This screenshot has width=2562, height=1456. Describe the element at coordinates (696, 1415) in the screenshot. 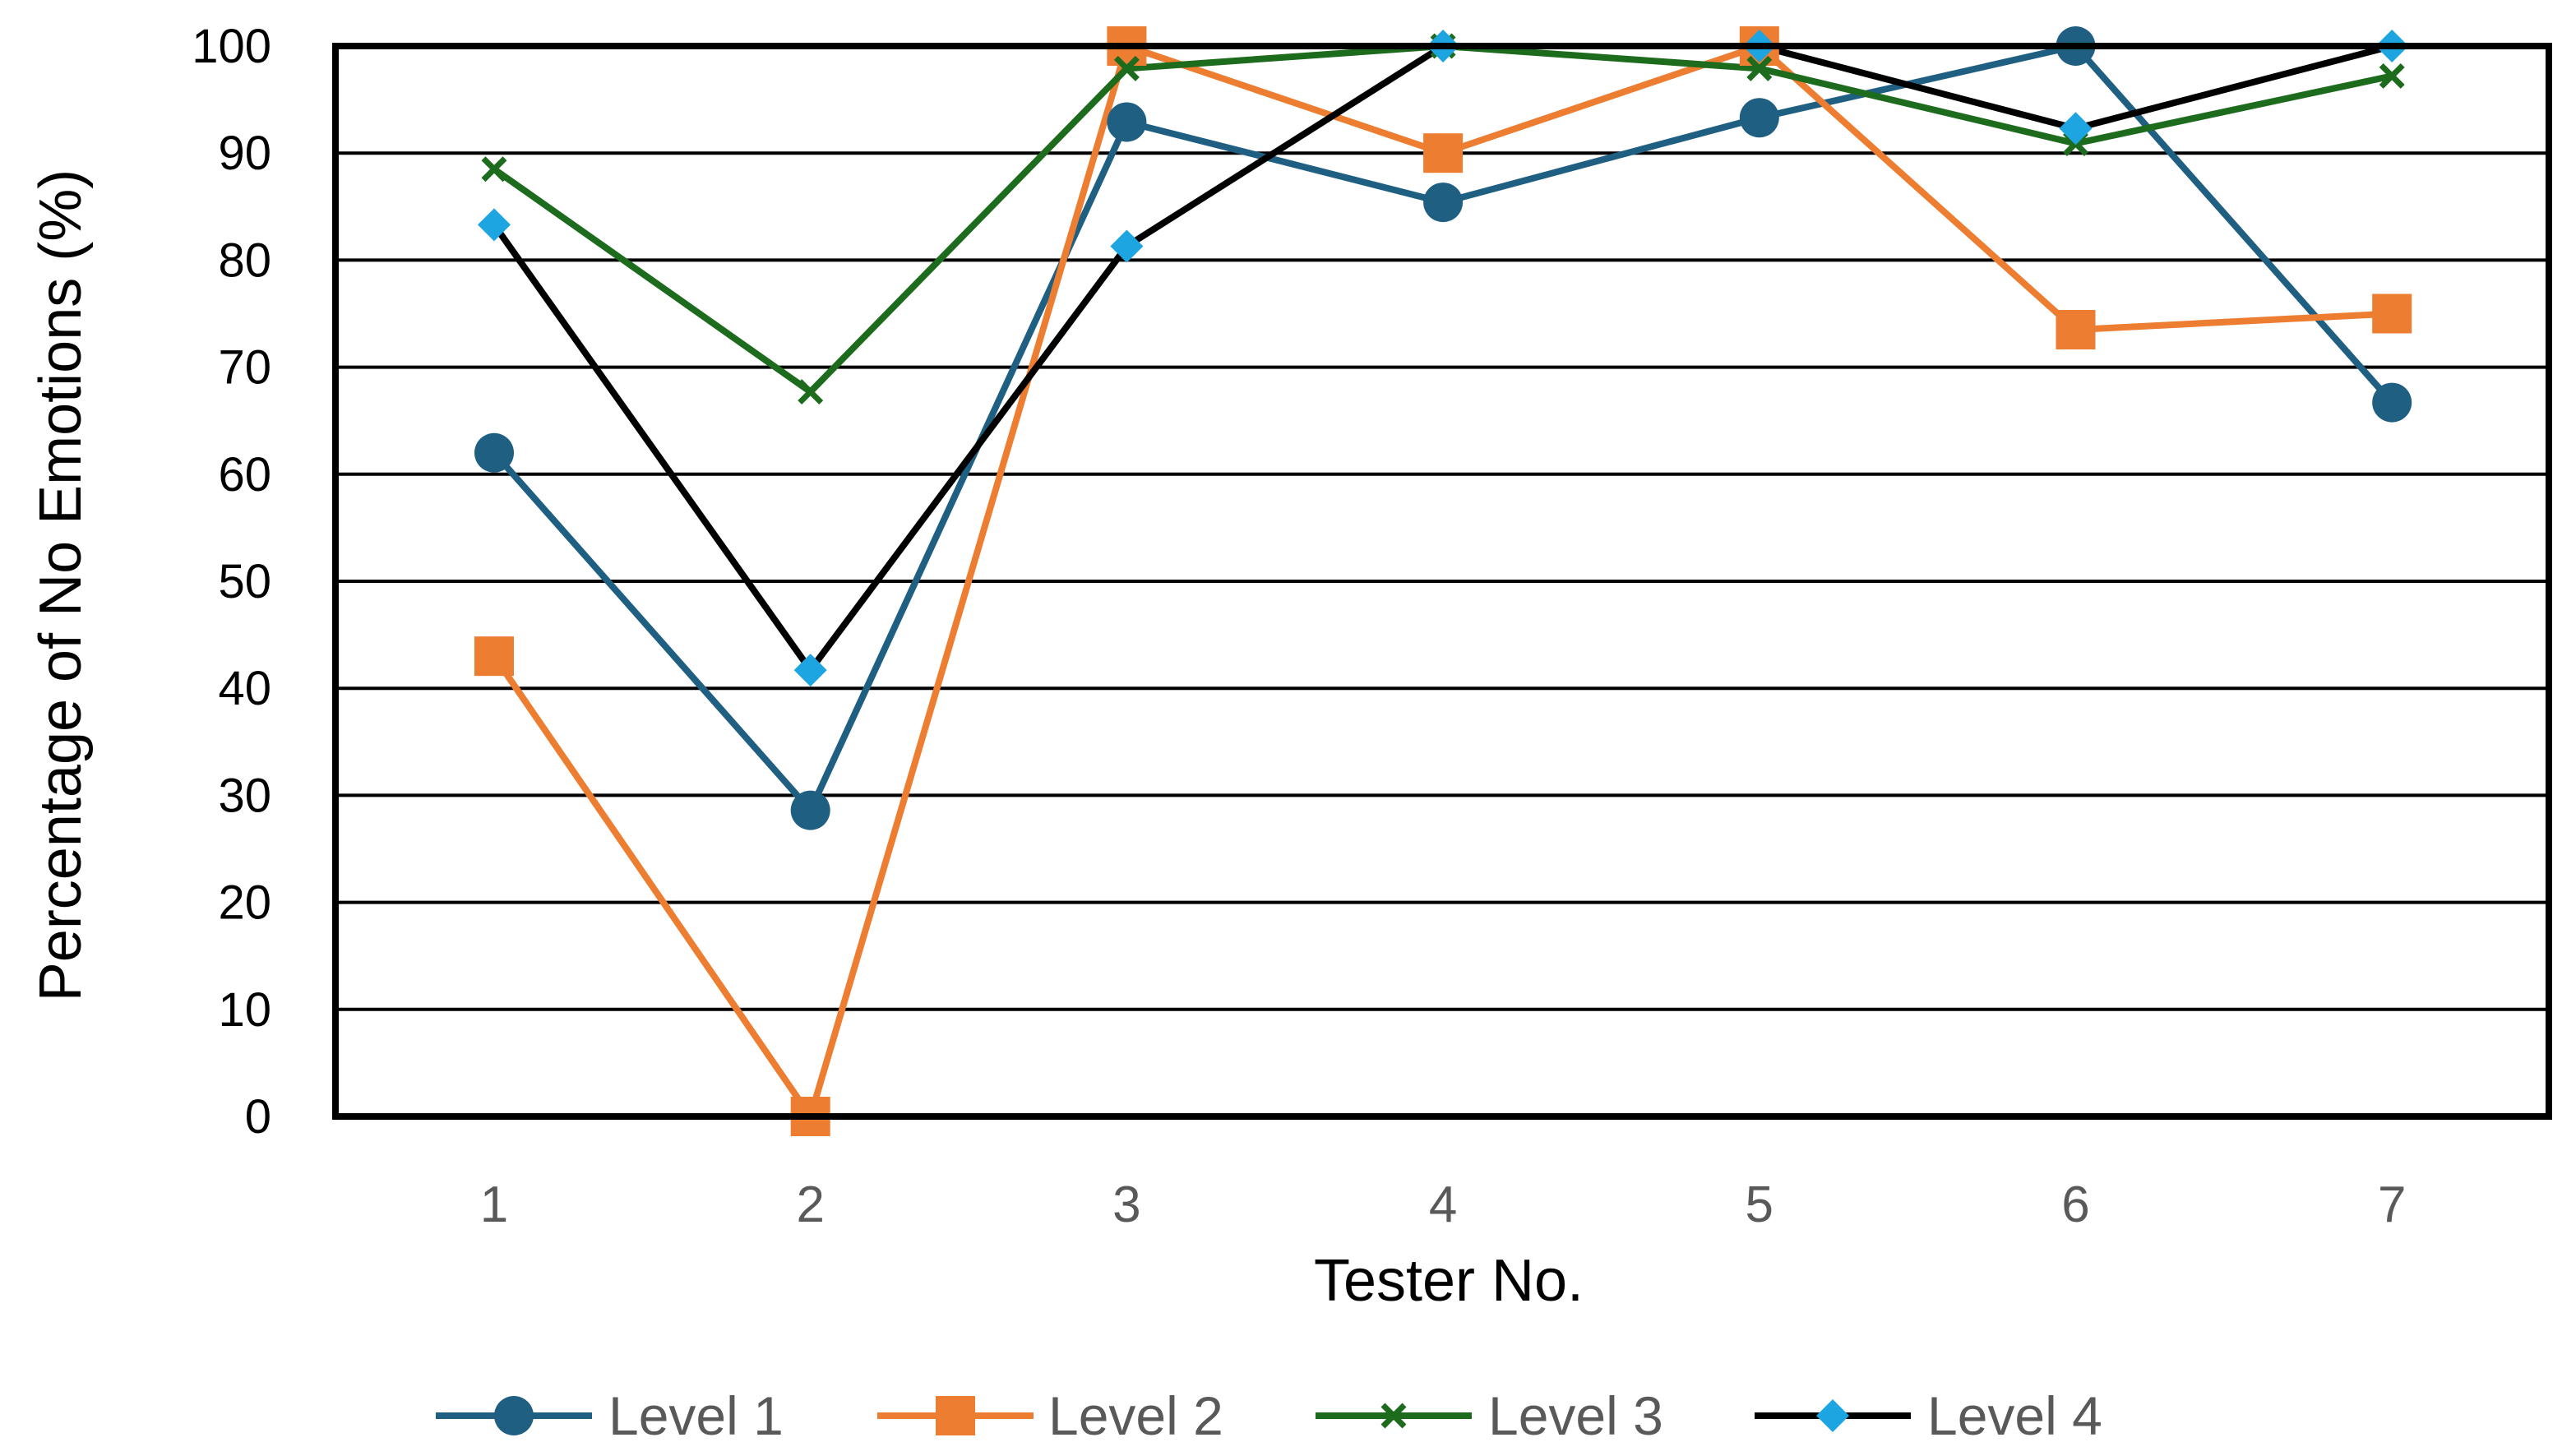

I see `legend-label: Level 1` at that location.